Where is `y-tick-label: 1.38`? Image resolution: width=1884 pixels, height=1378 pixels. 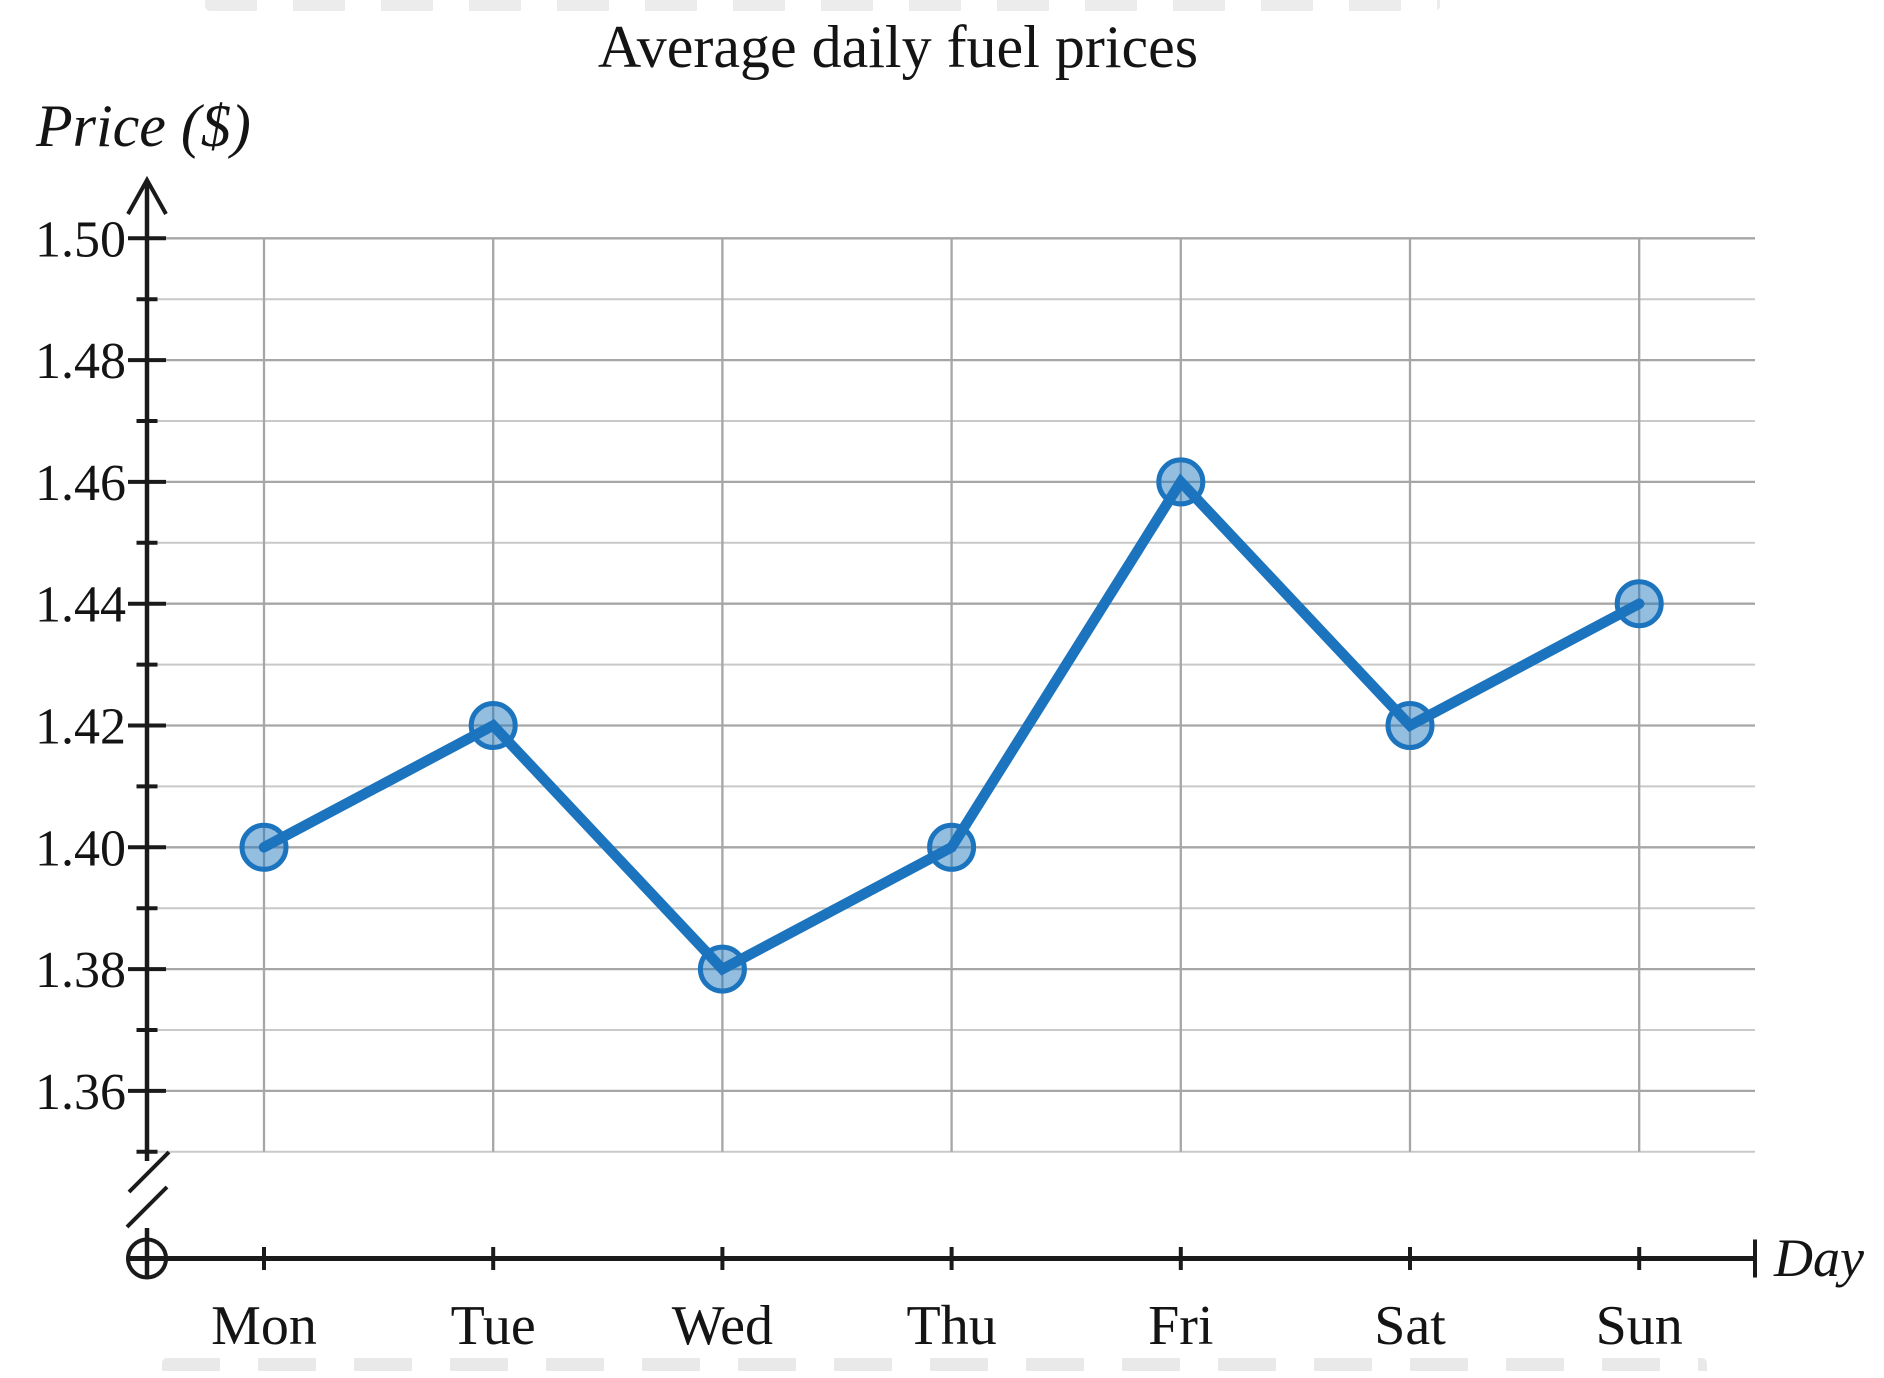
y-tick-label: 1.38 is located at coordinates (80, 970).